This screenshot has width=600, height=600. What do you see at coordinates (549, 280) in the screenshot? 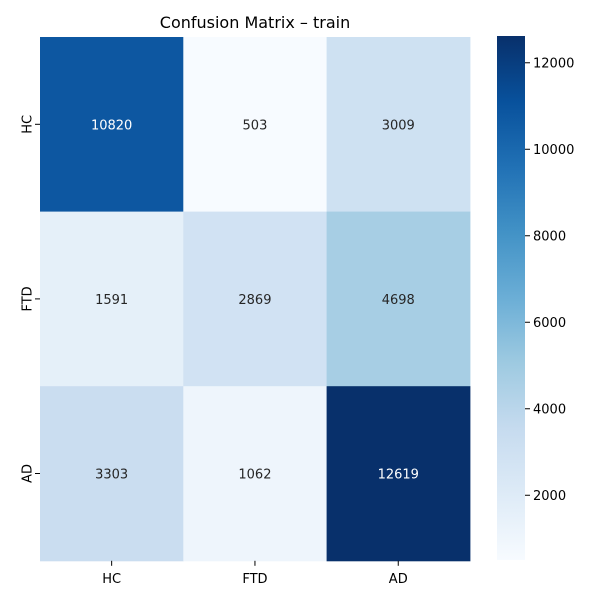
I see `colorbar-ticks: 2000 4000 6000 8000 10000 12000` at bounding box center [549, 280].